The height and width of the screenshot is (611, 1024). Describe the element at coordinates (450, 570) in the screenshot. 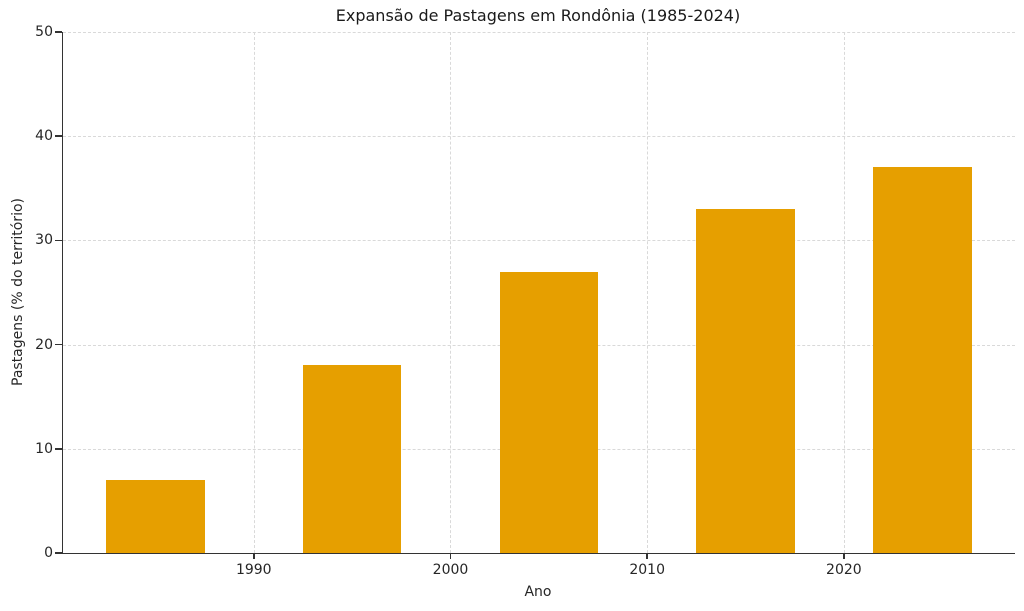

I see `x-tick-label: 2000` at that location.